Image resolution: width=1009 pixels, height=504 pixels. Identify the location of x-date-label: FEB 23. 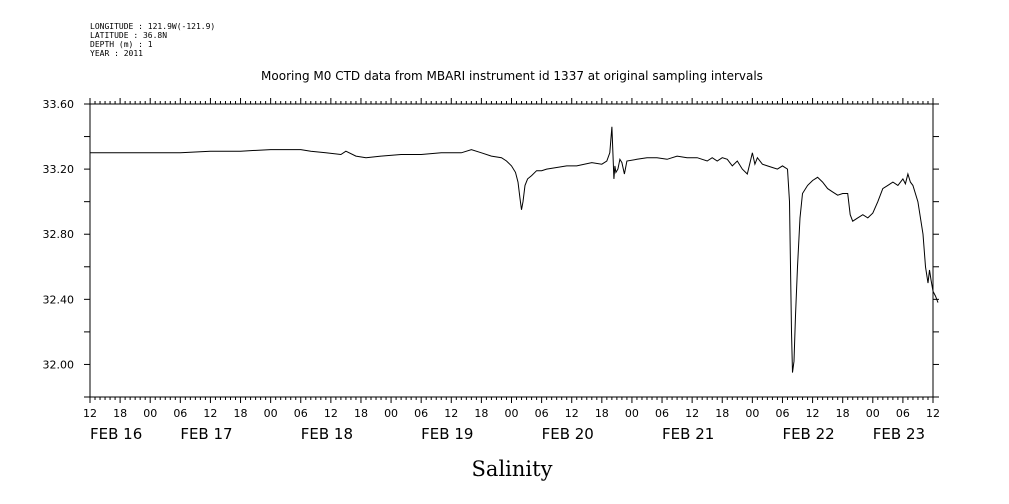
(899, 434).